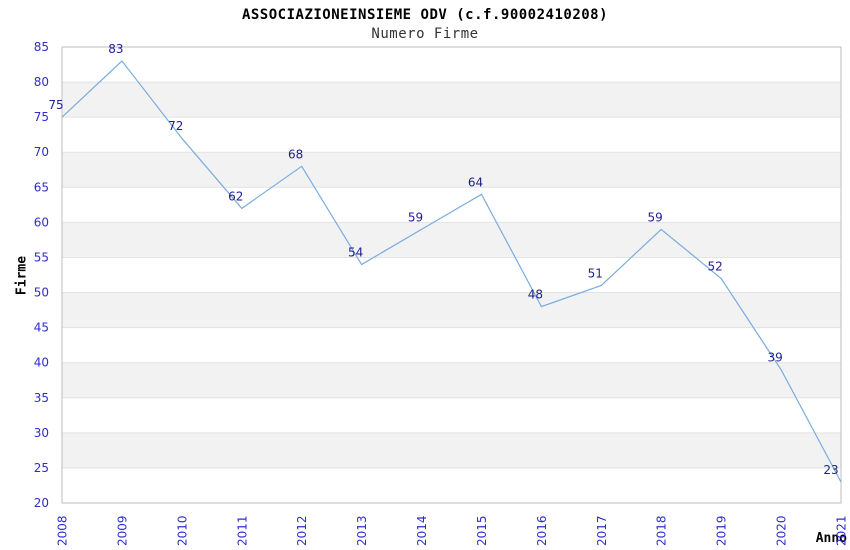 Image resolution: width=850 pixels, height=550 pixels. Describe the element at coordinates (722, 530) in the screenshot. I see `x-tick-label: 2019` at that location.